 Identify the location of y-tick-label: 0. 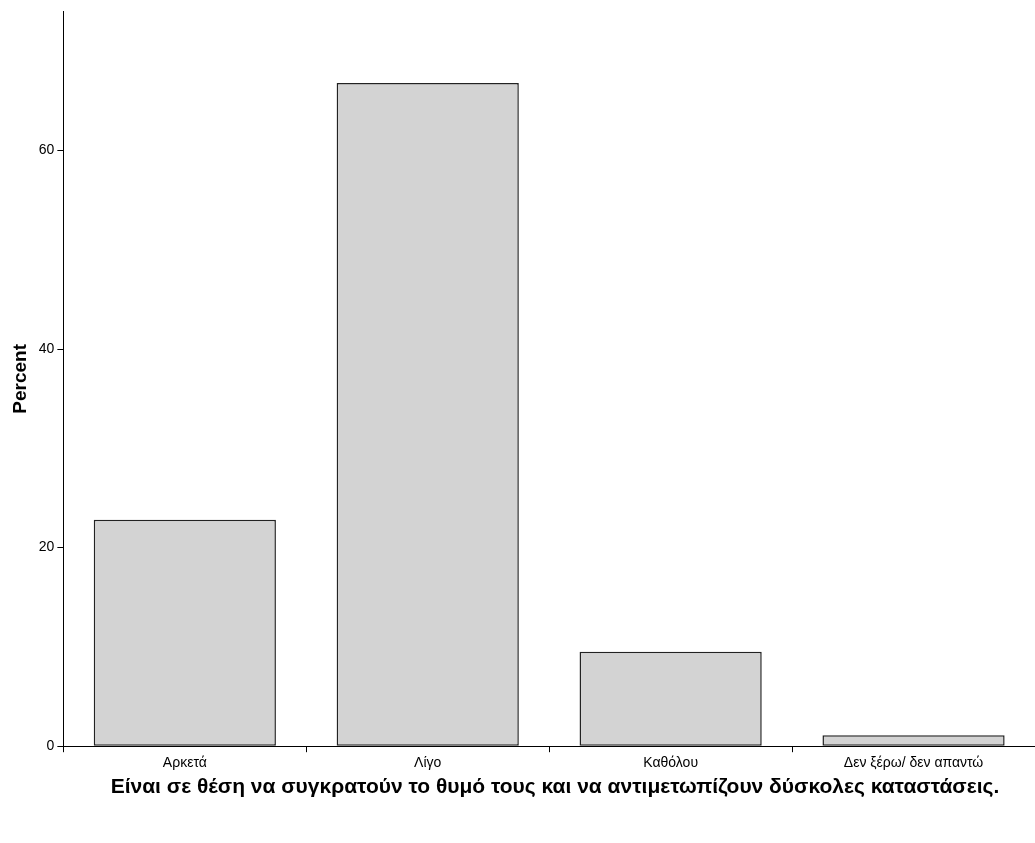
(50, 745).